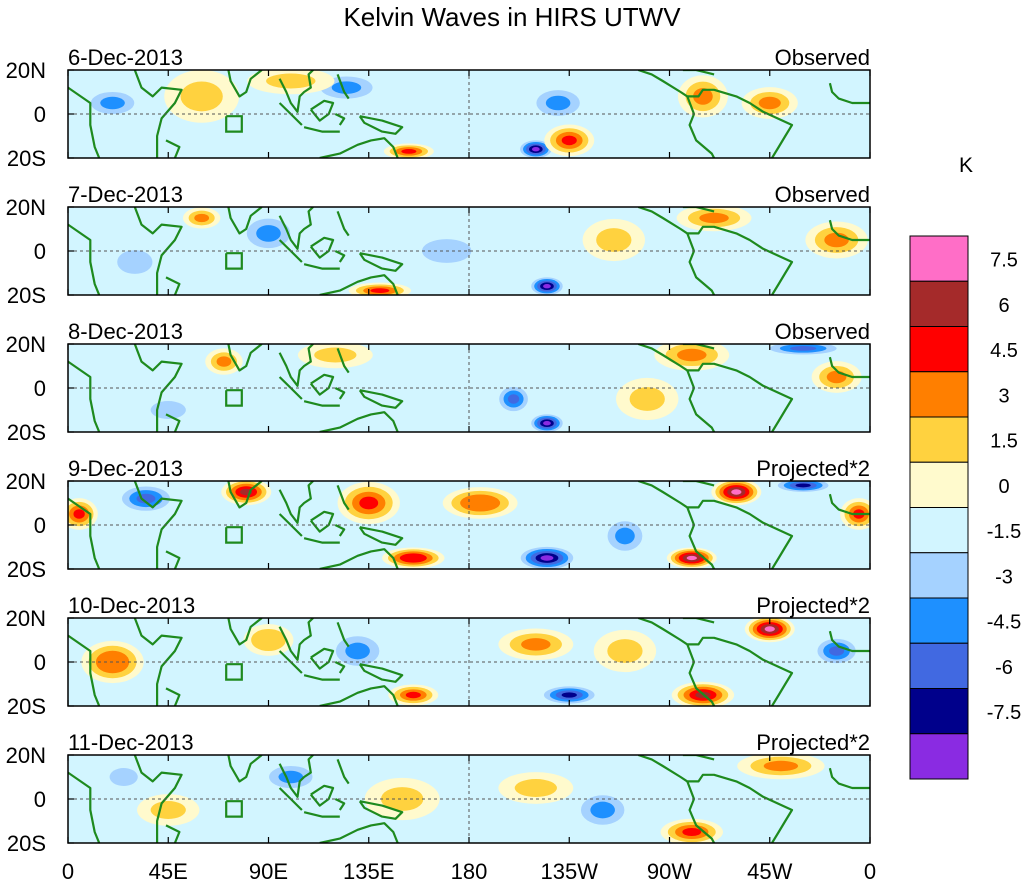  What do you see at coordinates (1004, 577) in the screenshot?
I see `colorbar-label: -3` at bounding box center [1004, 577].